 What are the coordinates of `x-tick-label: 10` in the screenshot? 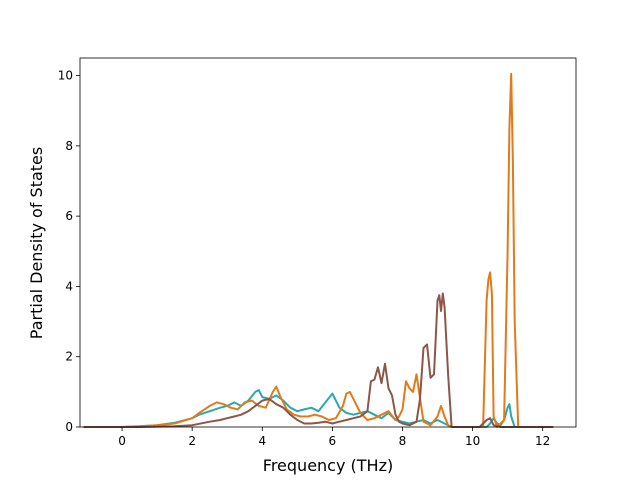 It's located at (472, 441).